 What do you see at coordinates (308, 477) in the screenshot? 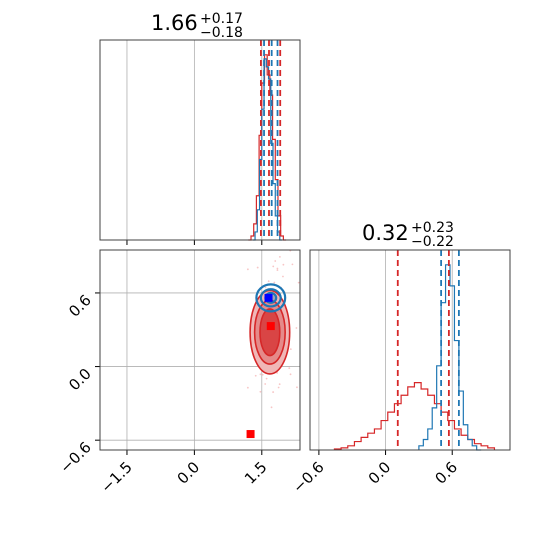
I see `hist-y-ticklabel: −0.6` at bounding box center [308, 477].